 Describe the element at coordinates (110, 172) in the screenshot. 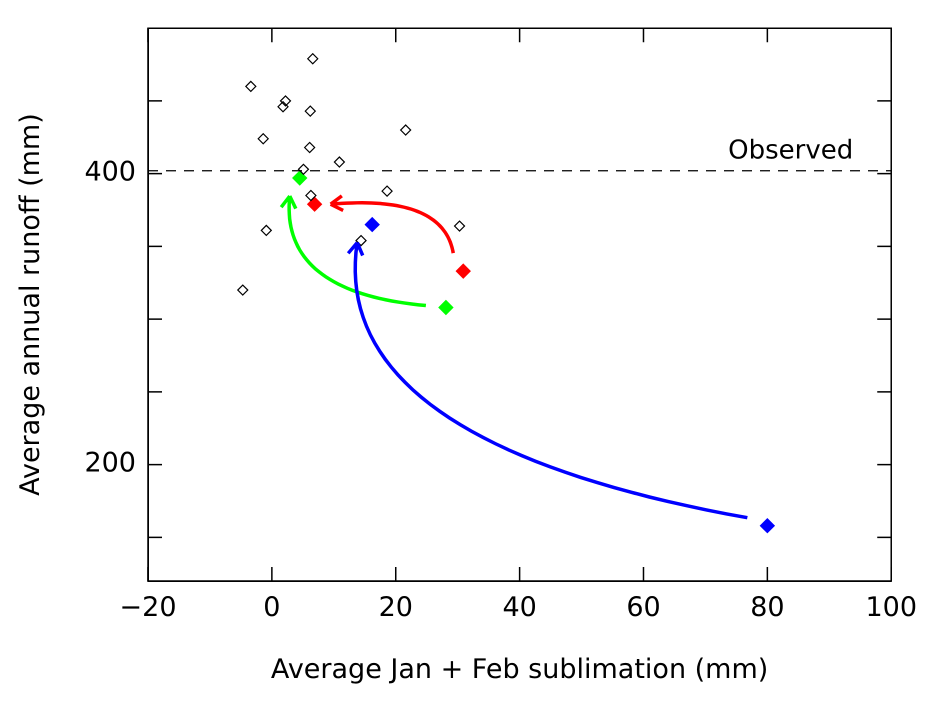

I see `y-tick-label: 400` at that location.